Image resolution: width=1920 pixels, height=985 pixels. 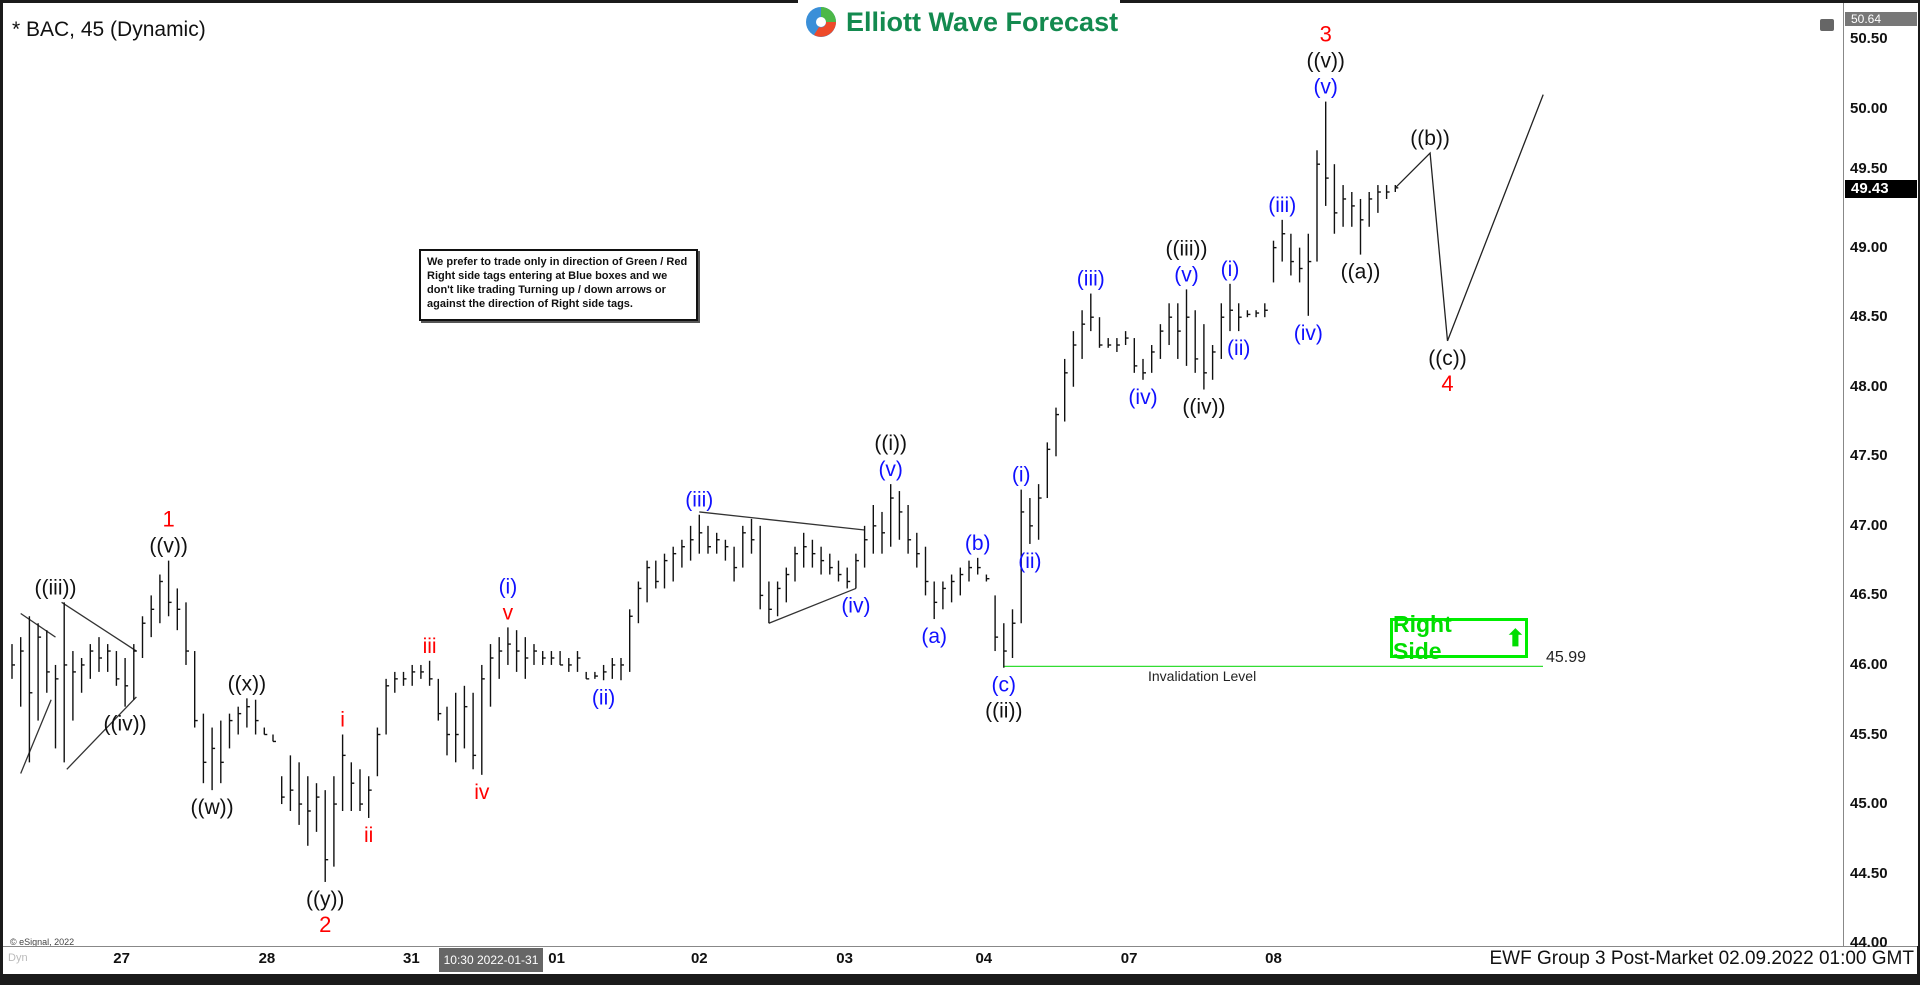 I want to click on x-tick-label: 08, so click(x=1273, y=958).